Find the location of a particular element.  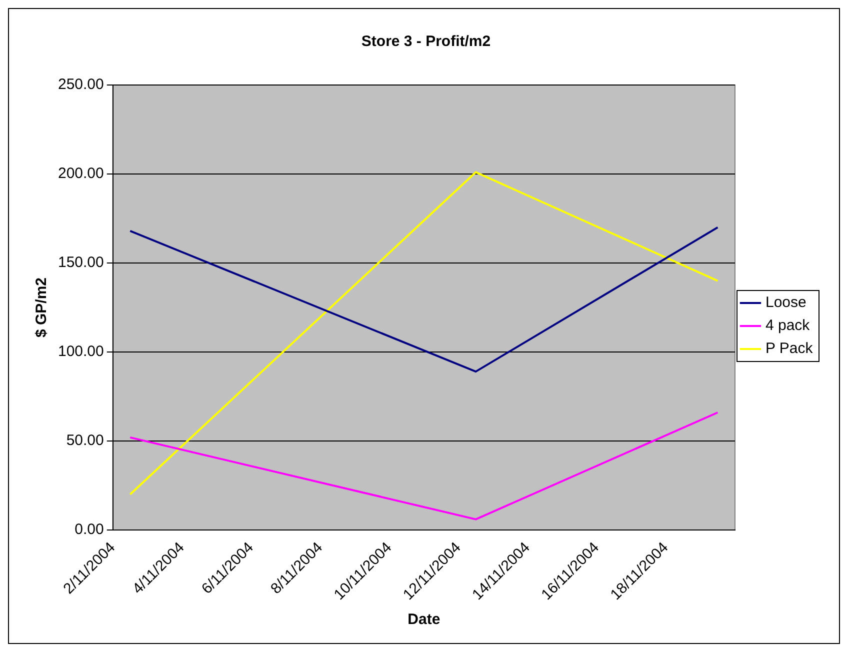

y-axis-title: $ GP/m2 is located at coordinates (41, 307).